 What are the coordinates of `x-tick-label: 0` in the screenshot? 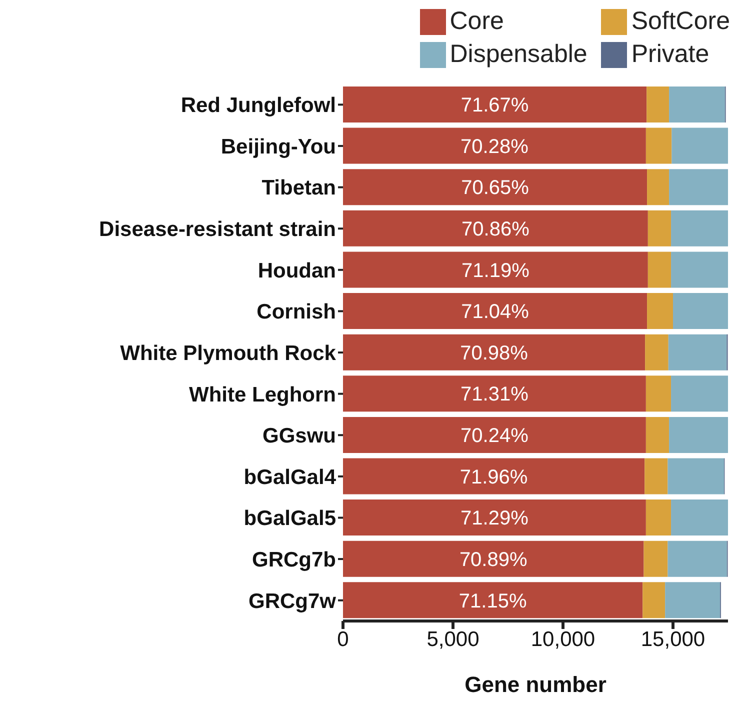 It's located at (343, 639).